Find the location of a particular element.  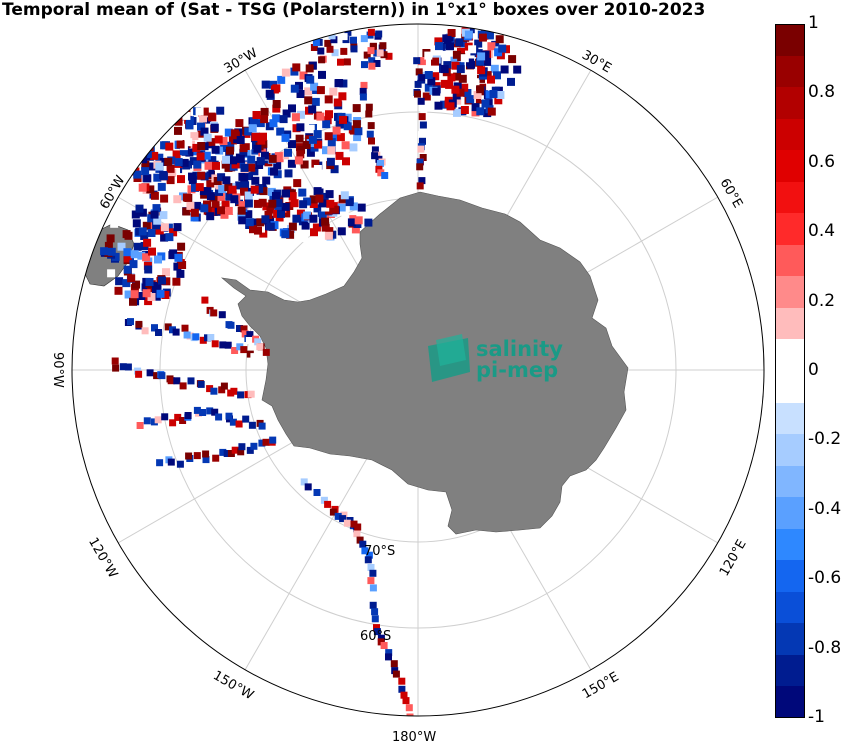

colorbar-tick-label: 0.6 is located at coordinates (822, 161).